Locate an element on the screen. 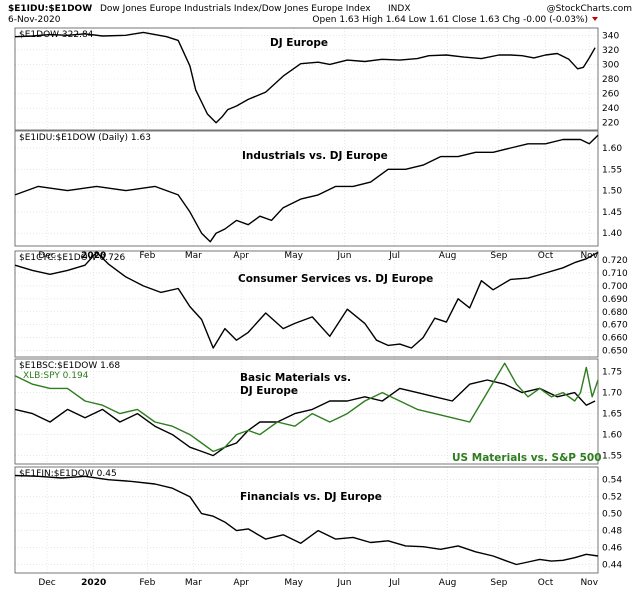  y-tick-label: 340 is located at coordinates (610, 36).